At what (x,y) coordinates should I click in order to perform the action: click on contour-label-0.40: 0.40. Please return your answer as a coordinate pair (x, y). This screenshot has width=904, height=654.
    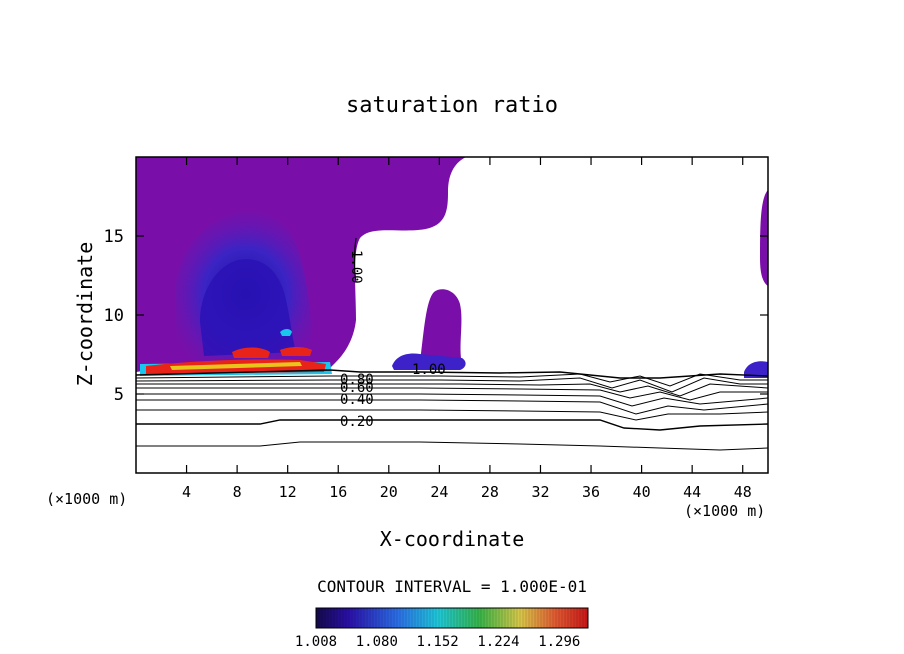
    Looking at the image, I should click on (357, 400).